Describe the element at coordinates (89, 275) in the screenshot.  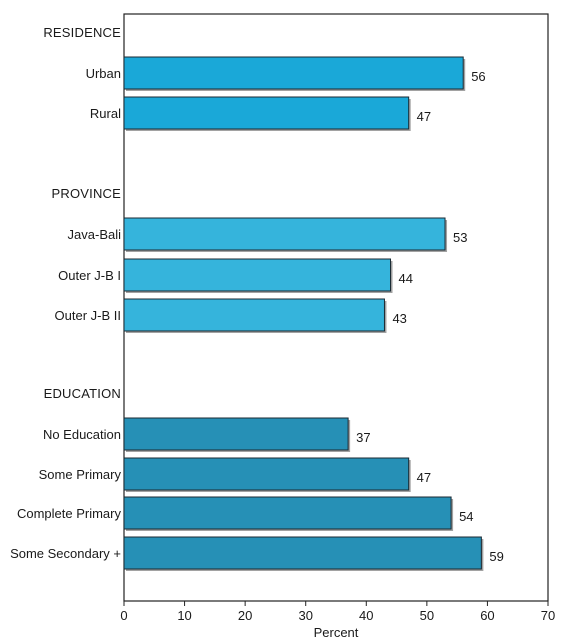
I see `category-label: Outer J-B I` at that location.